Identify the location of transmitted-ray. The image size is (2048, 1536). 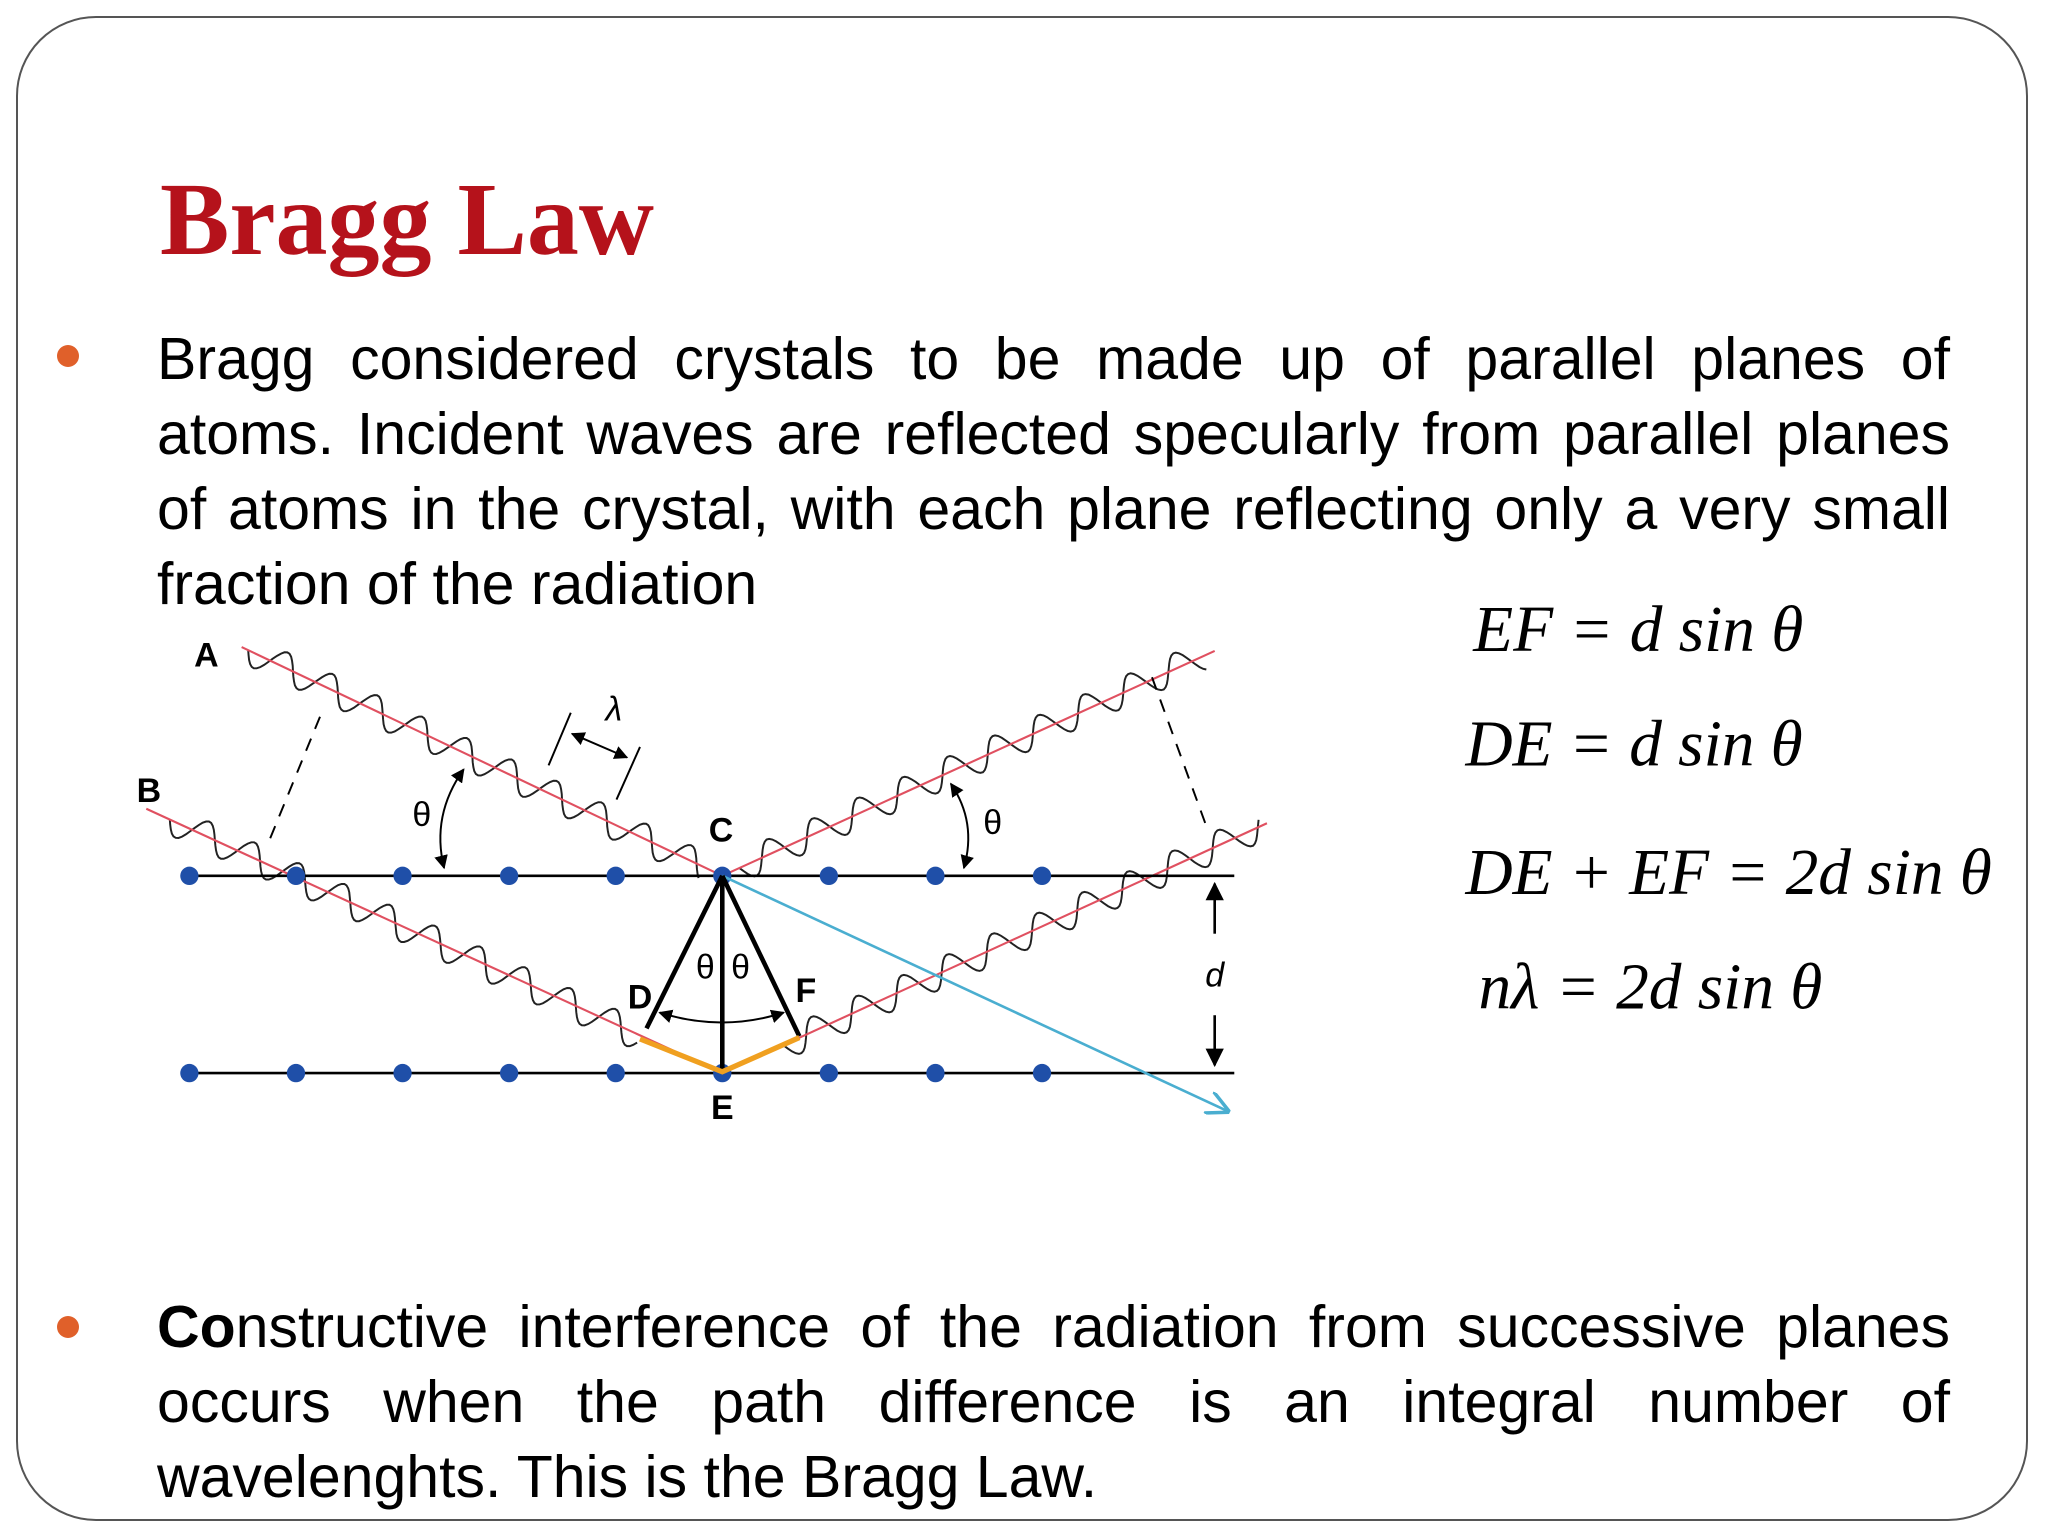
(974, 992).